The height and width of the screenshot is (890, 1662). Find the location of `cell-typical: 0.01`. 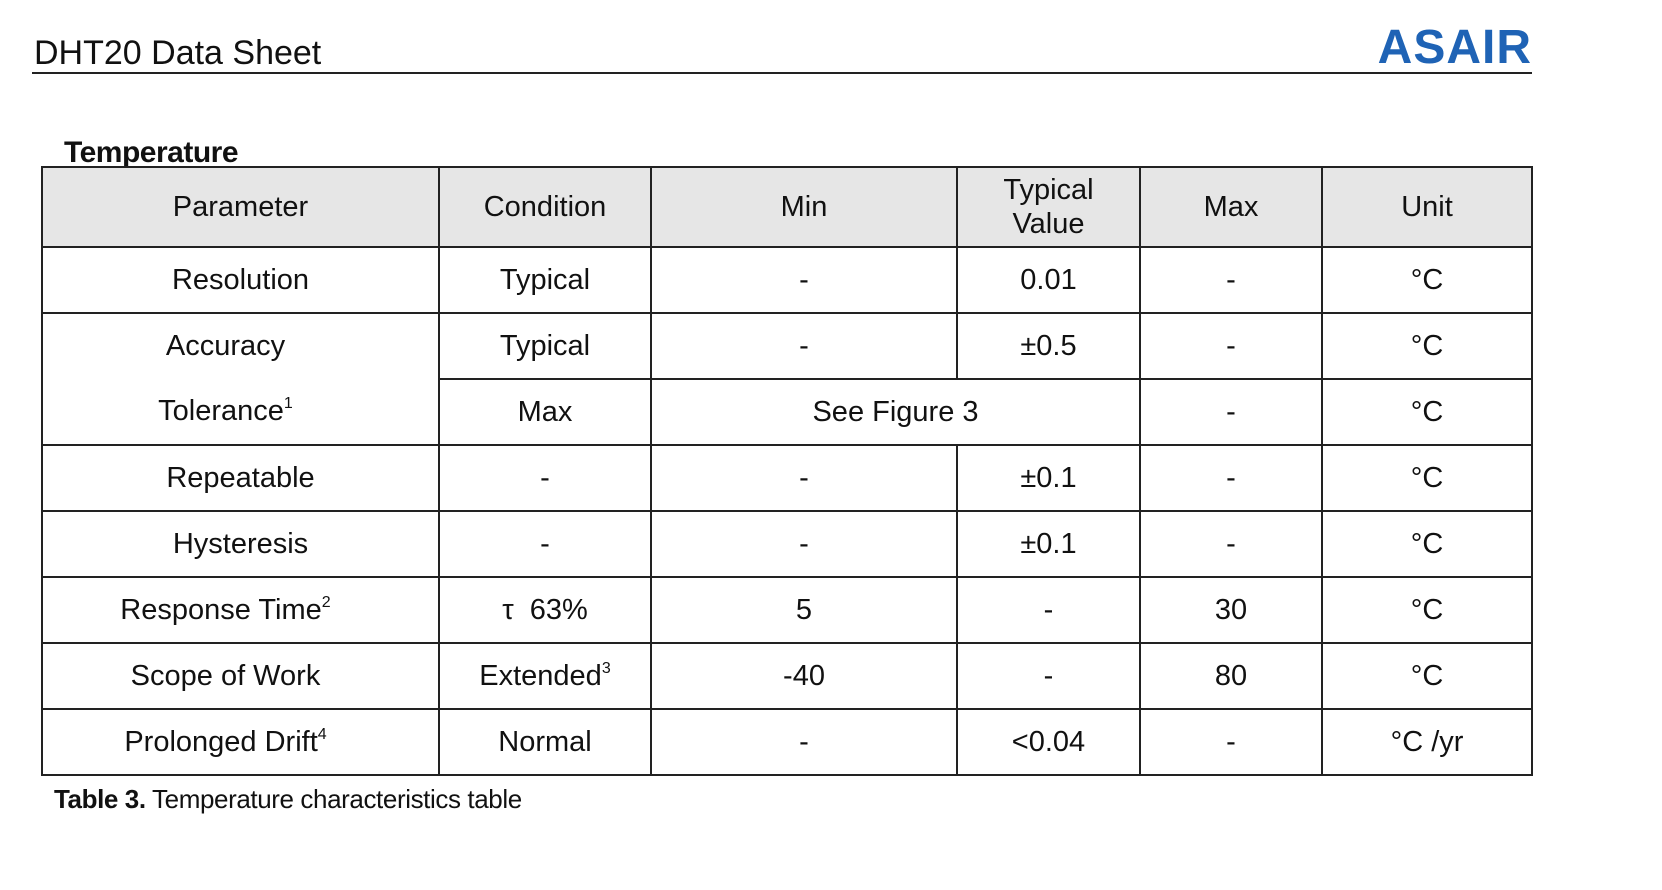

cell-typical: 0.01 is located at coordinates (1048, 280).